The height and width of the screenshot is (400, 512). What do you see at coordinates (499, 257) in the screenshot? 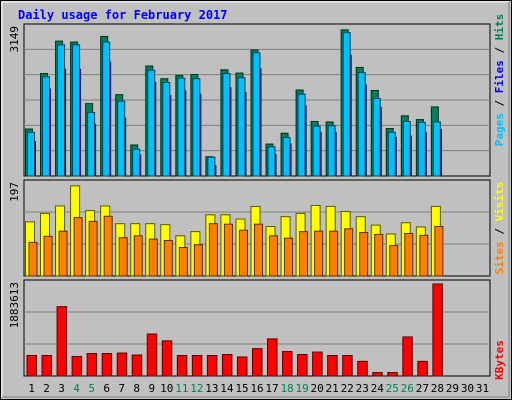
I see `legend-middle-sites: Sites` at bounding box center [499, 257].